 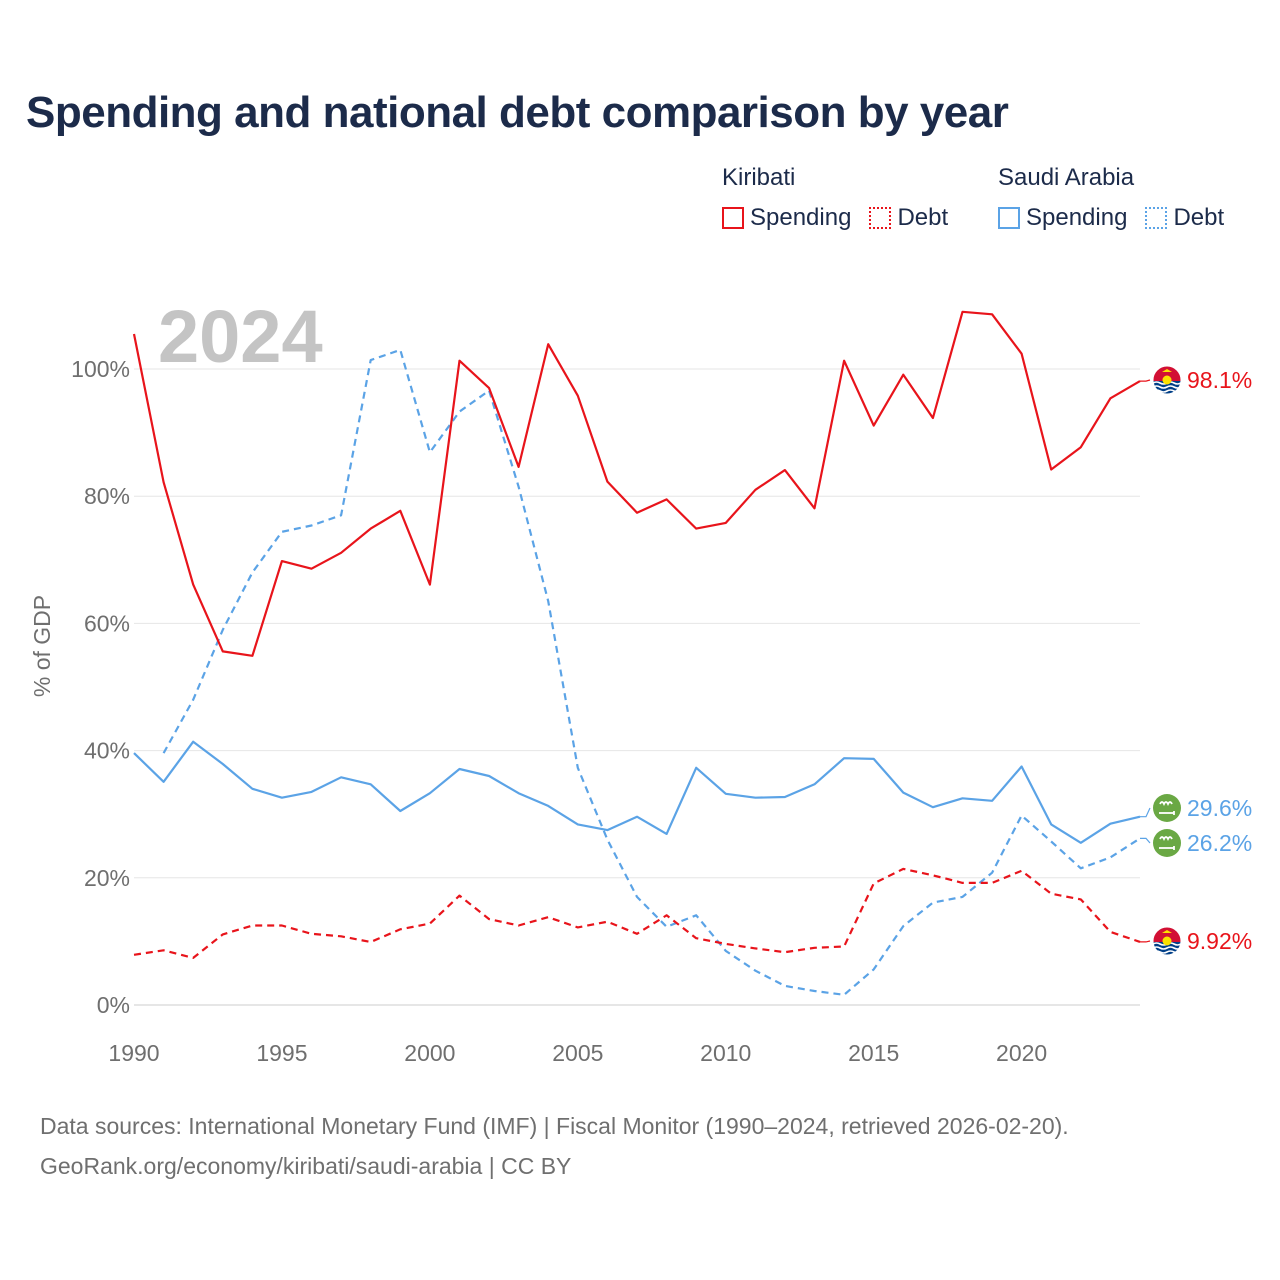 I want to click on x-tick-label: 2015, so click(x=873, y=1053).